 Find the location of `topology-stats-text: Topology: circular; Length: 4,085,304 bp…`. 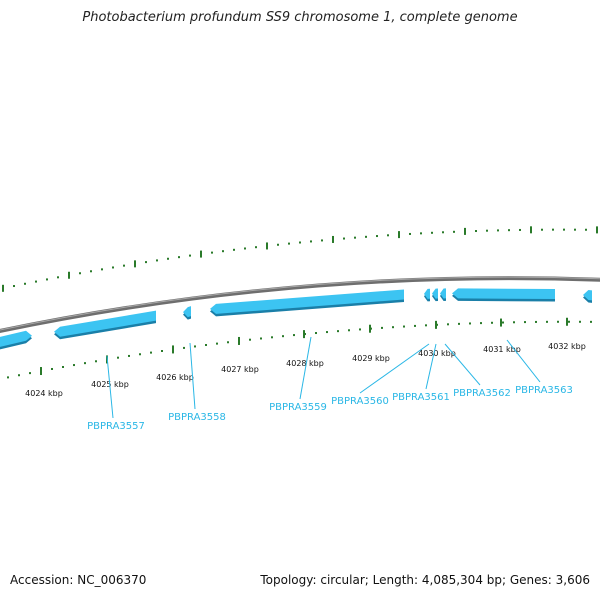

topology-stats-text: Topology: circular; Length: 4,085,304 bp… is located at coordinates (425, 580).